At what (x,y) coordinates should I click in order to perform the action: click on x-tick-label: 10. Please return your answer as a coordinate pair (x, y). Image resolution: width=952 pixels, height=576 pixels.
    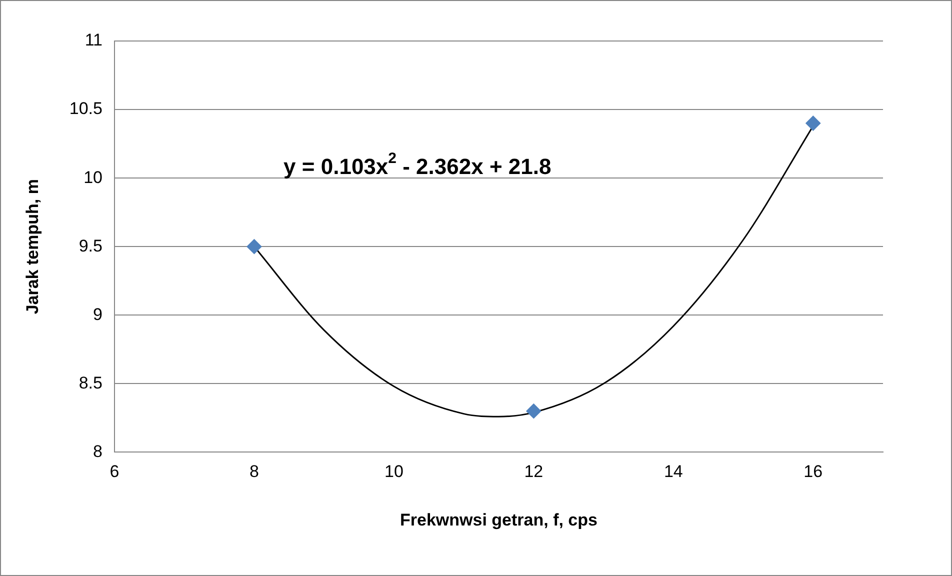
    Looking at the image, I should click on (394, 472).